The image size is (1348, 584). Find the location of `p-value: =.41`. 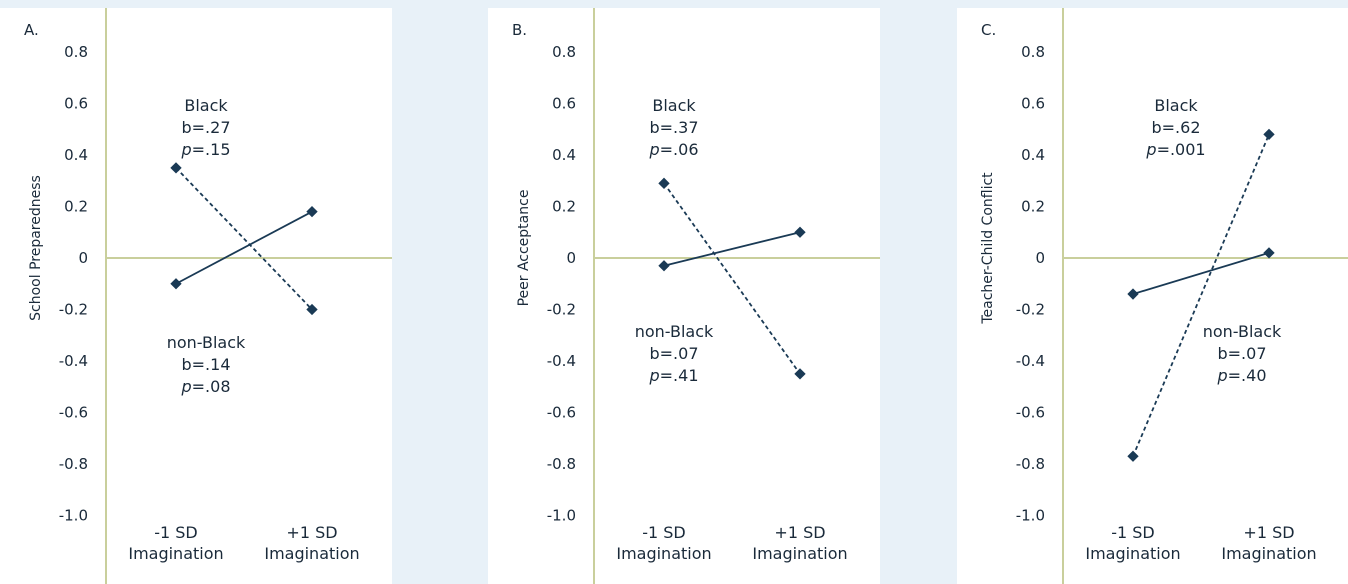

p-value: =.41 is located at coordinates (679, 375).